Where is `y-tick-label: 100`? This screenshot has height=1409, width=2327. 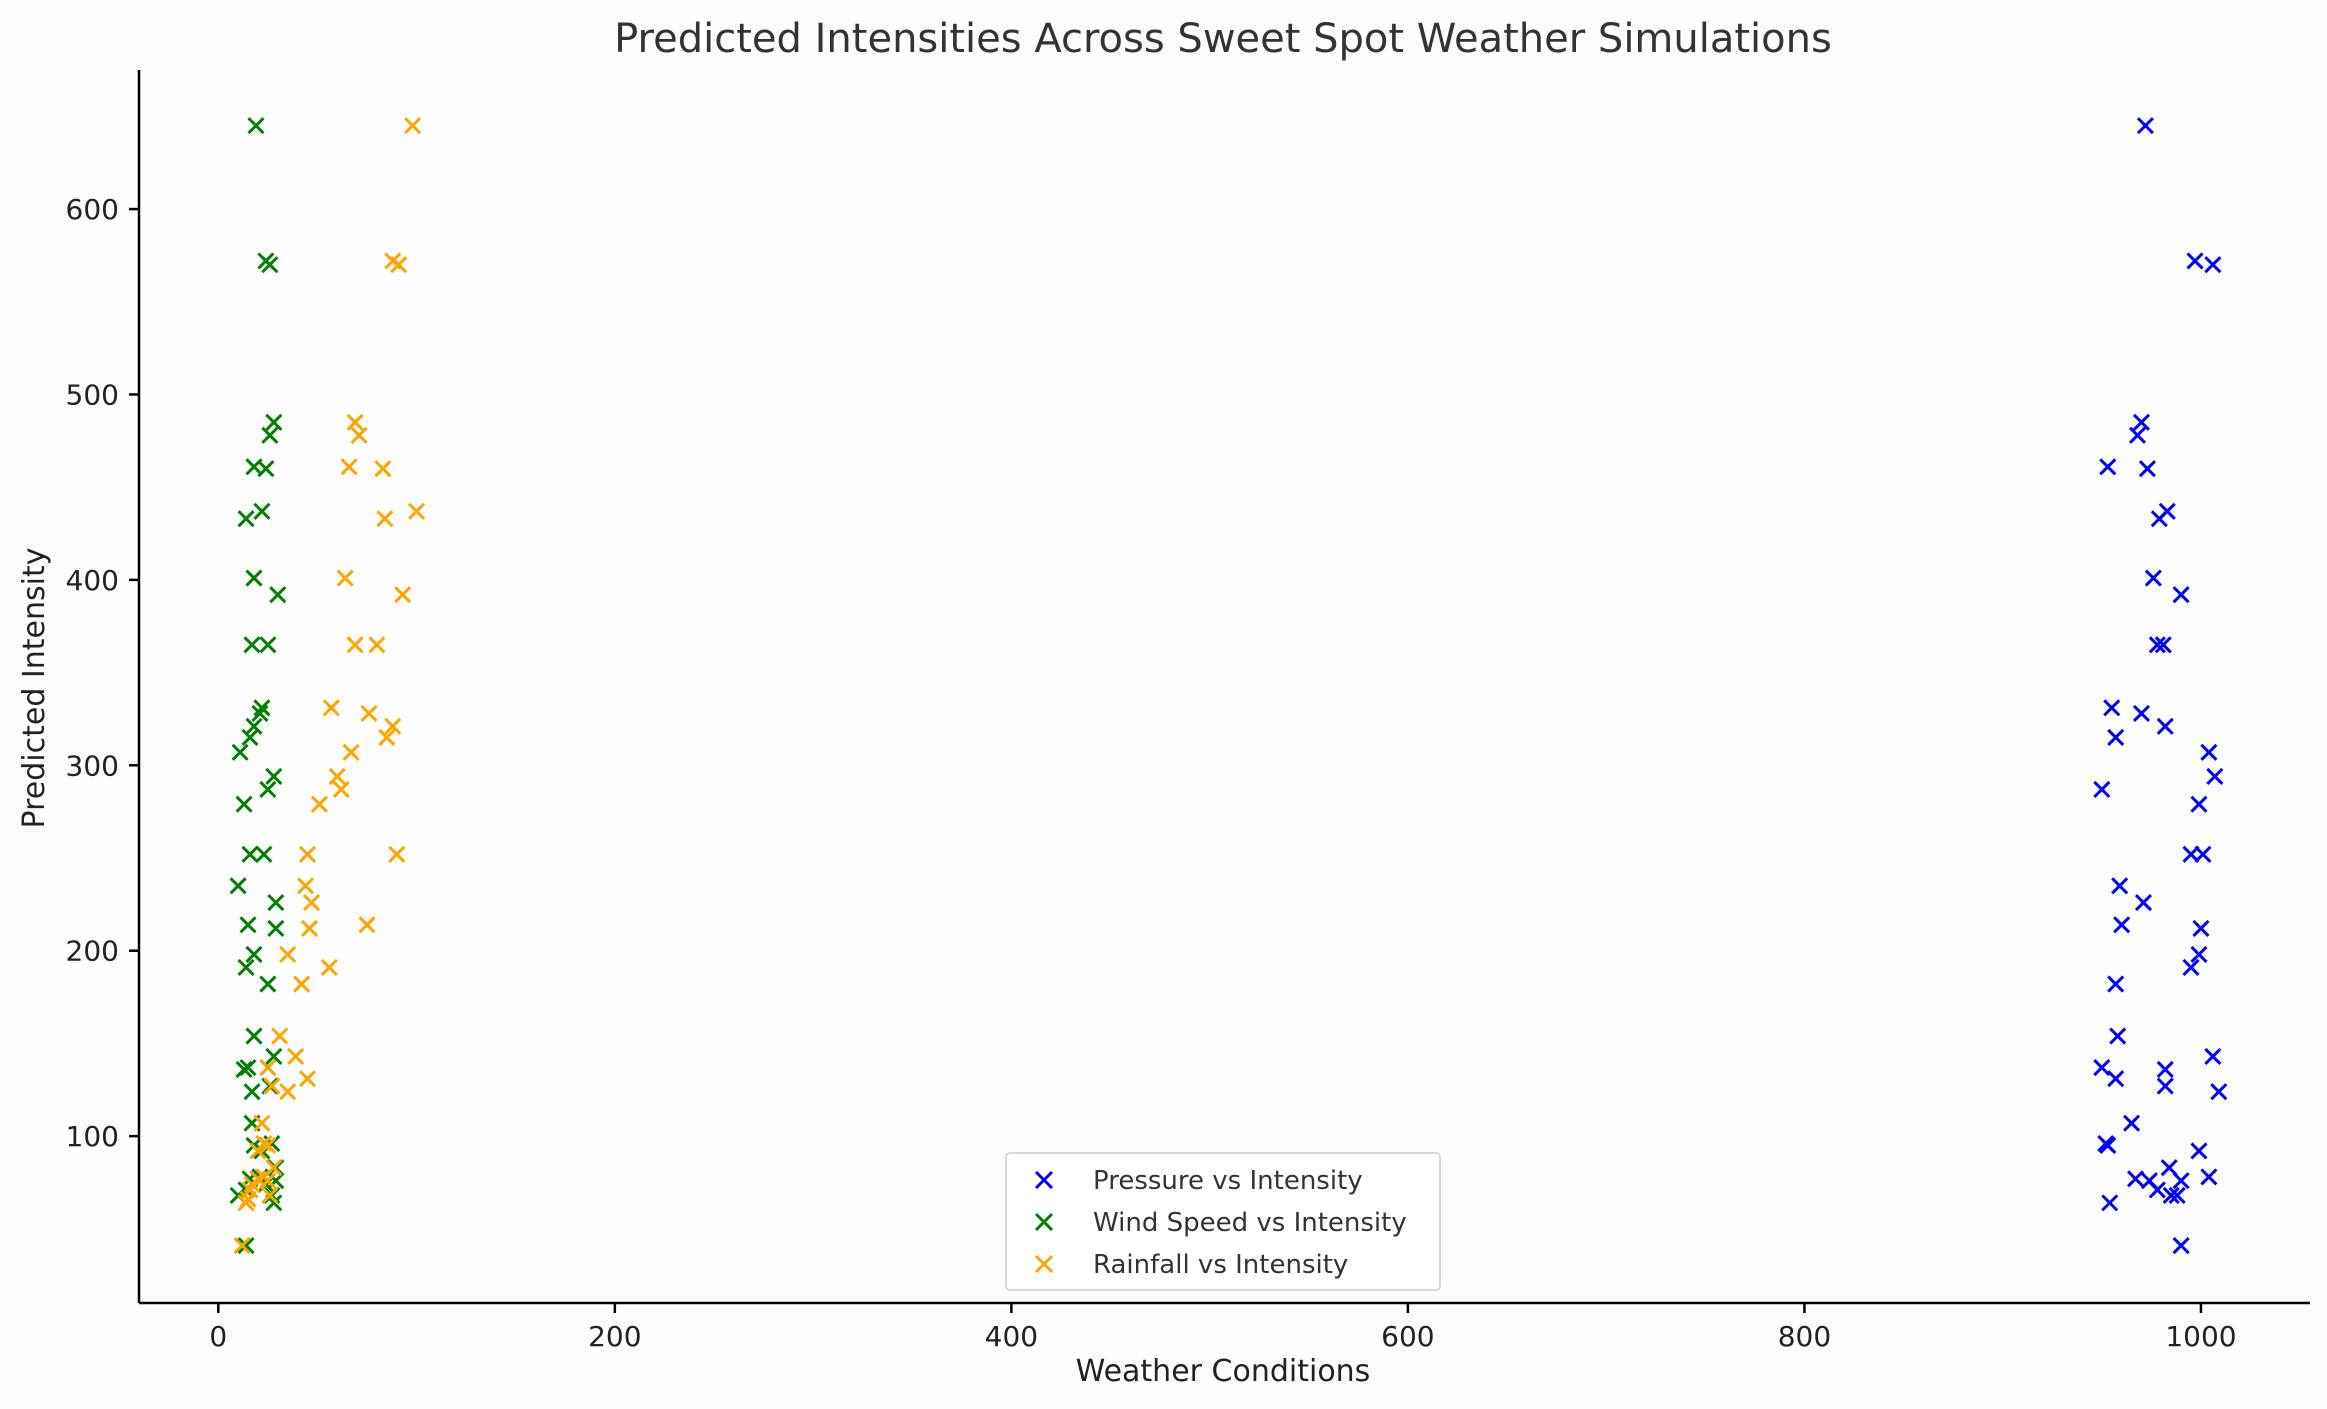
y-tick-label: 100 is located at coordinates (92, 1136).